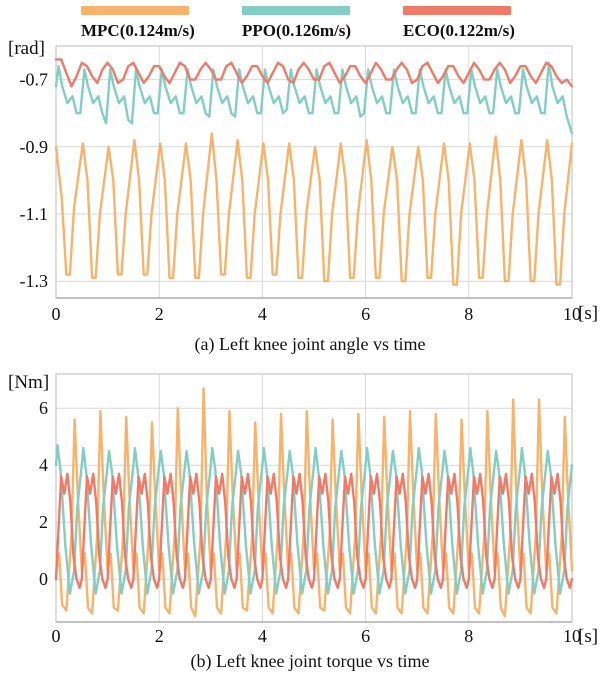  Describe the element at coordinates (314, 530) in the screenshot. I see `series-line-eco-b` at that location.